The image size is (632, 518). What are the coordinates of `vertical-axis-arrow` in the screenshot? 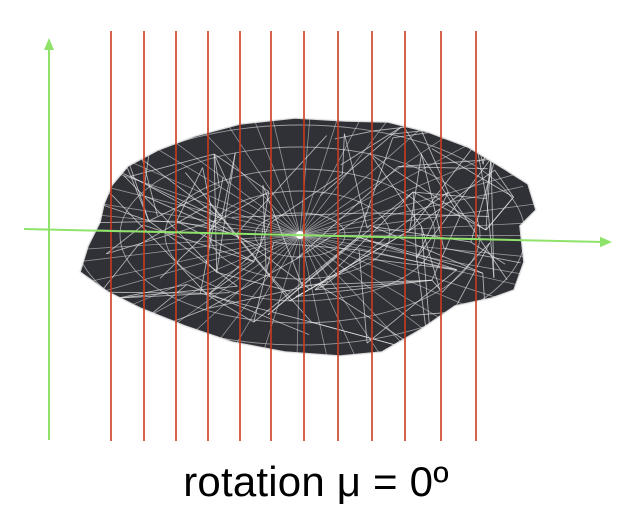 It's located at (49, 44).